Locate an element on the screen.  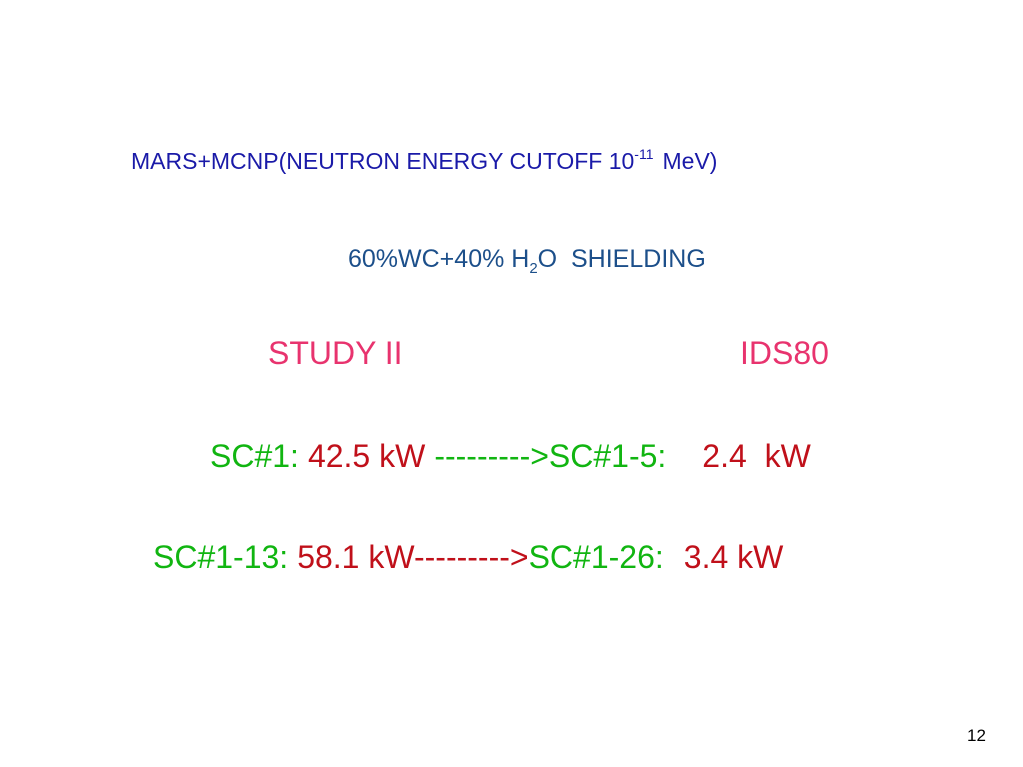
comparison-row: SC#1-13: 58.1 kW--------->SC#1-26: 3.4 kW is located at coordinates (468, 557).